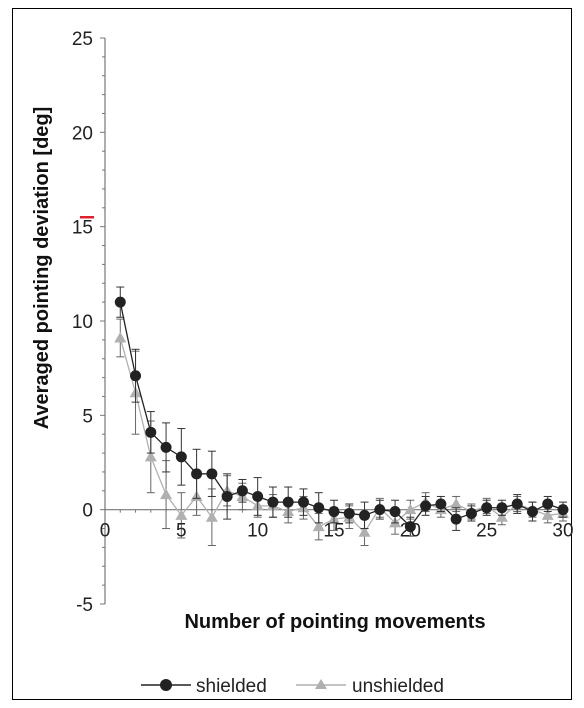 Image resolution: width=584 pixels, height=708 pixels. What do you see at coordinates (486, 531) in the screenshot?
I see `x-tick-label: 25` at bounding box center [486, 531].